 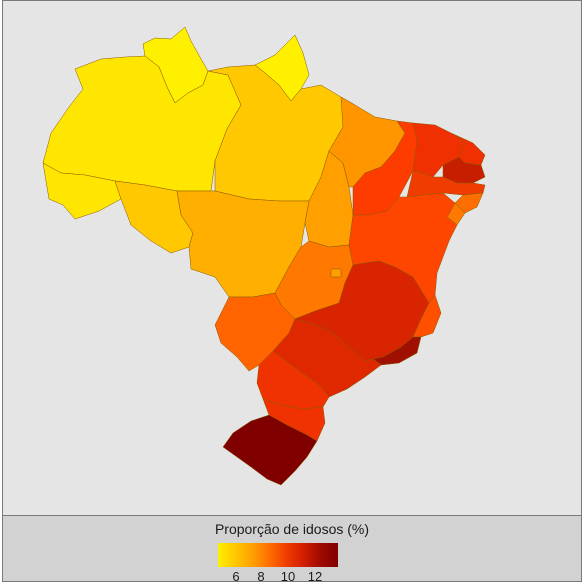 I want to click on region-rs, so click(x=270, y=450).